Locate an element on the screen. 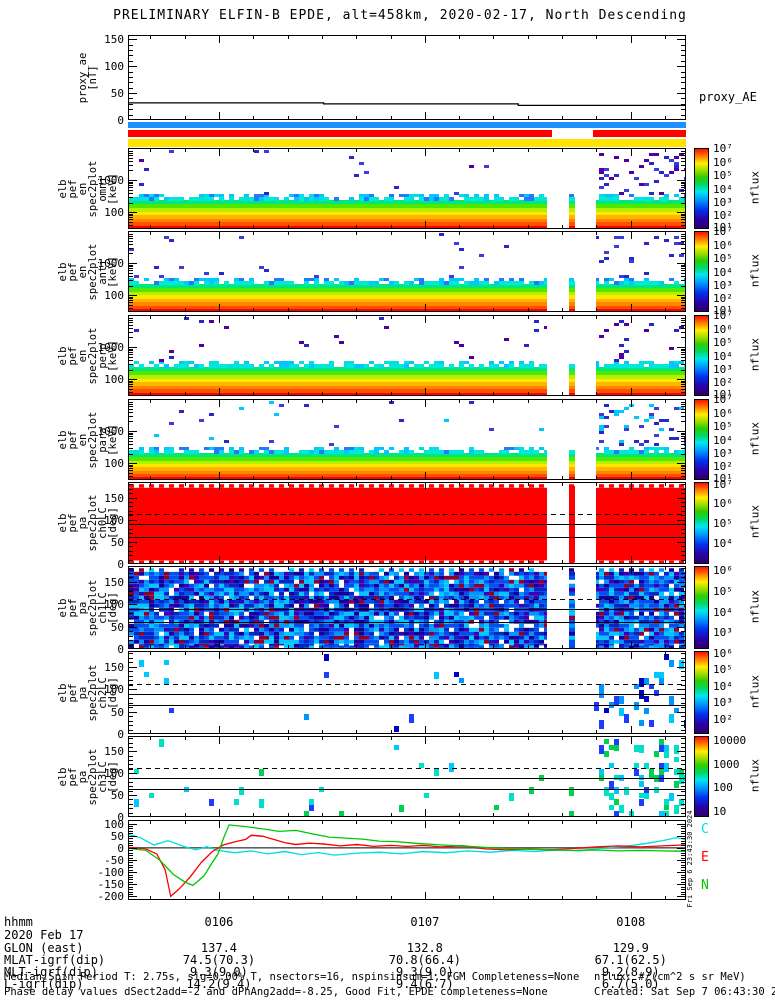 This screenshot has width=775, height=1000. side-timestamp-rotated: Fri Sep 6 23:43:30 2024 is located at coordinates (690, 859).